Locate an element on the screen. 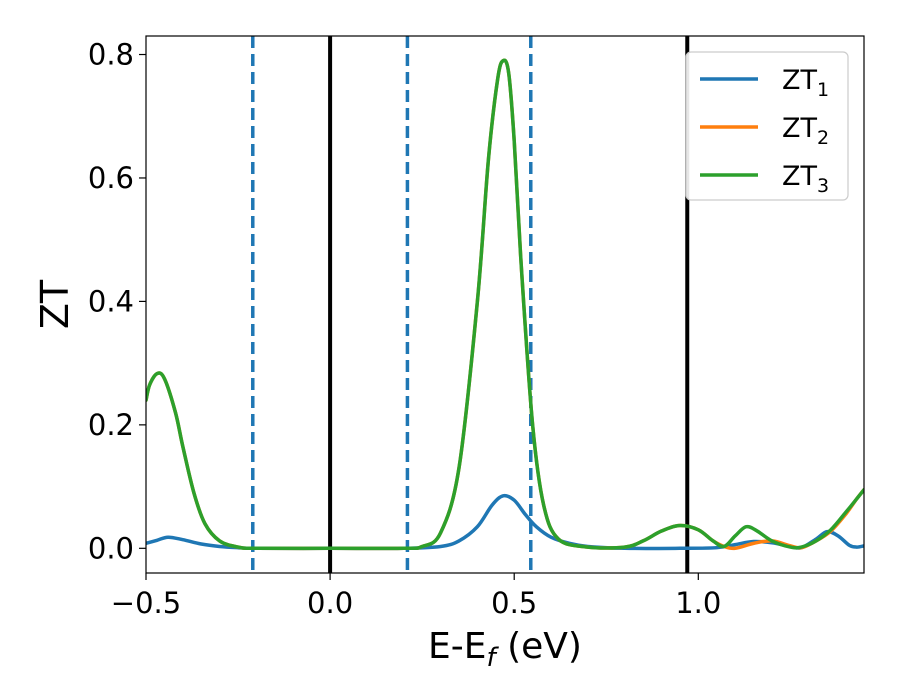 The image size is (900, 700). y-tick-label: 0.0 is located at coordinates (111, 548).